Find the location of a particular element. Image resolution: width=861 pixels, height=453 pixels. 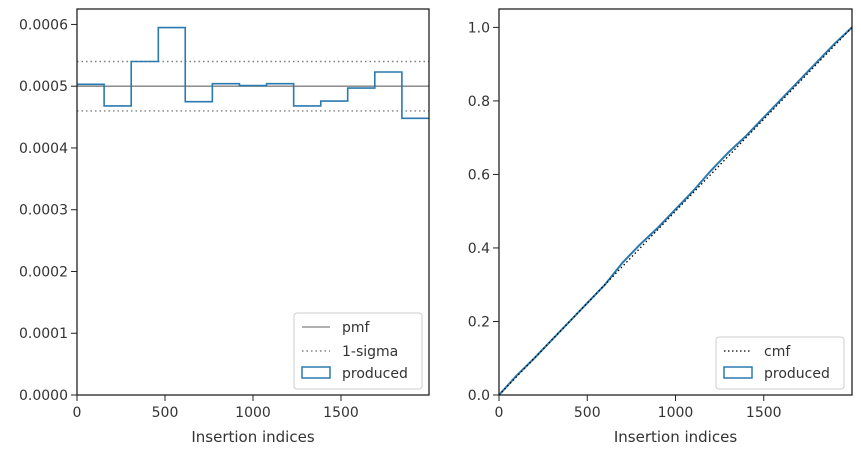

right-y-tick-label: 0.2 is located at coordinates (479, 322).